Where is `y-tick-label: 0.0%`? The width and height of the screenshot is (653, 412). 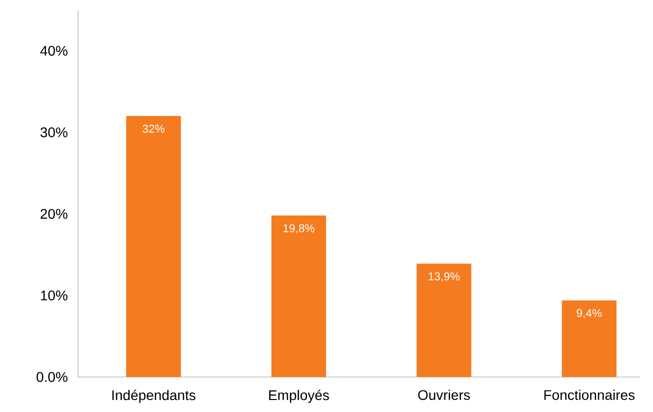
y-tick-label: 0.0% is located at coordinates (52, 377).